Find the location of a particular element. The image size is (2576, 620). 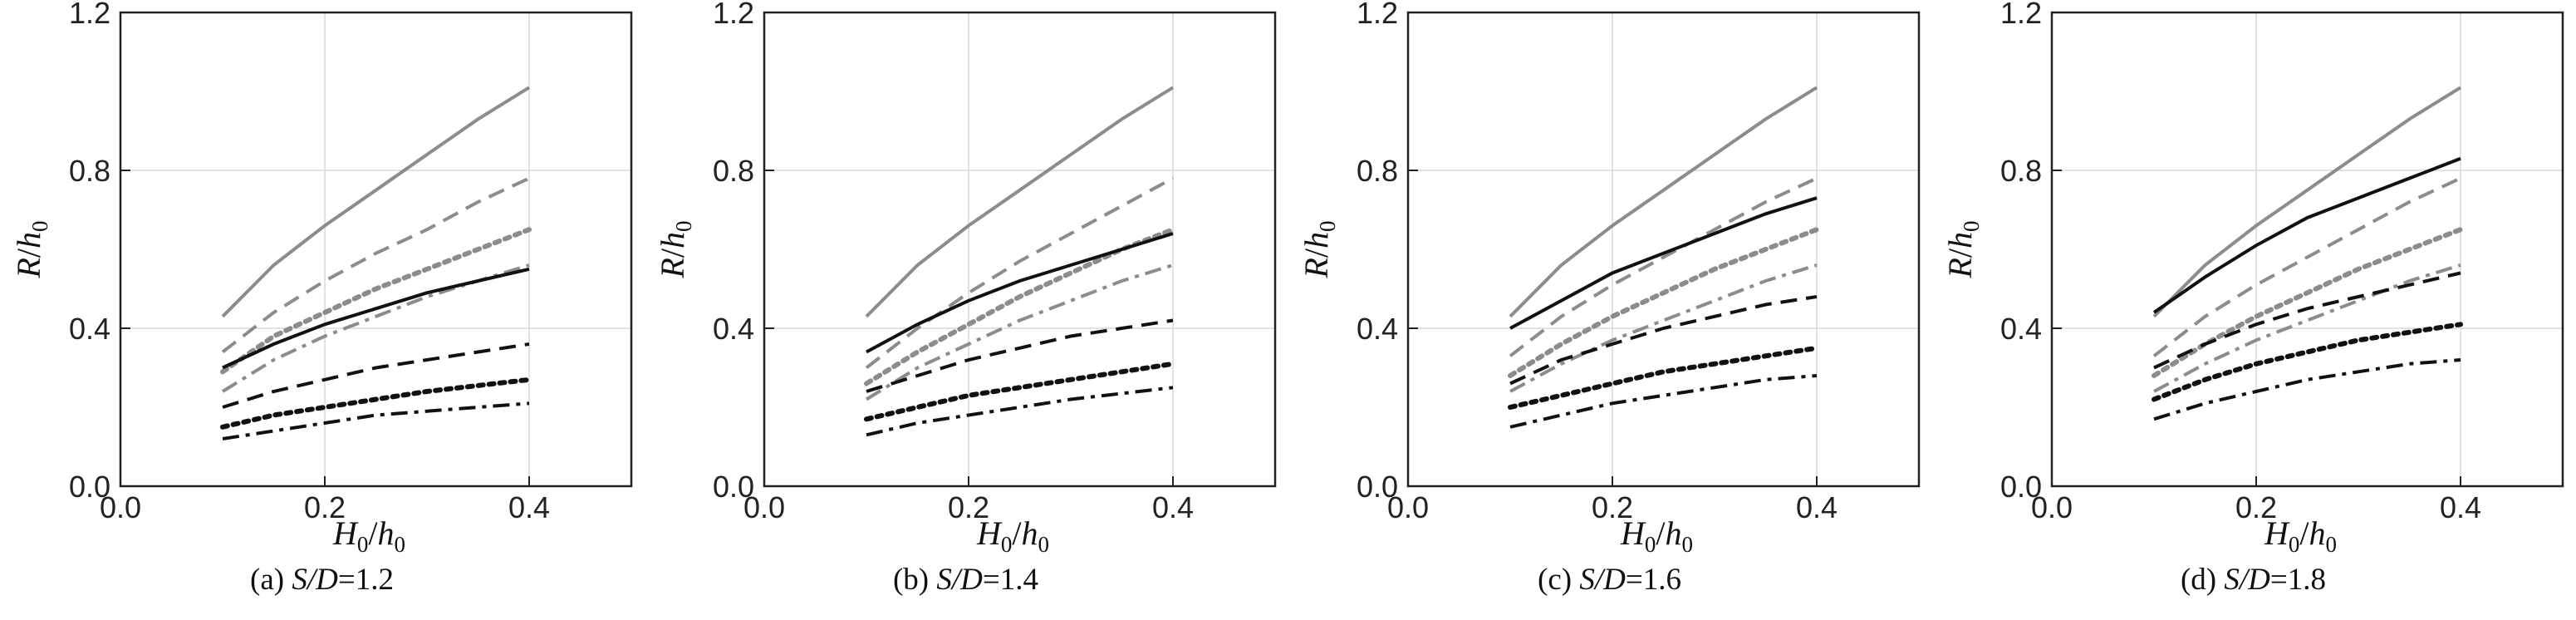

caption-b-label: (b) is located at coordinates (911, 580).